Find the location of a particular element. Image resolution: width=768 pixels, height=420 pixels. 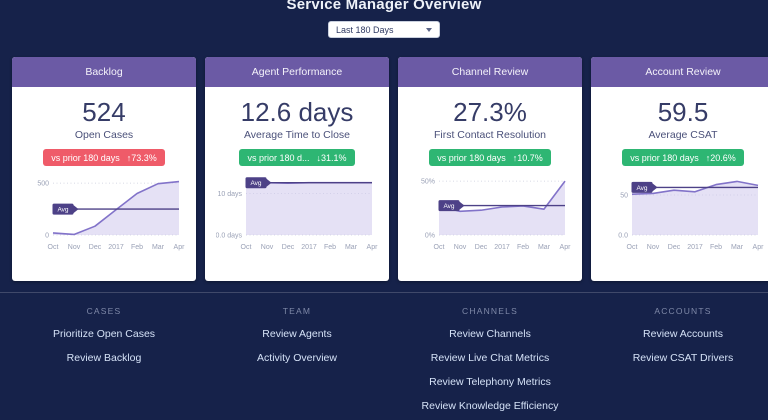

svg-text: 0% is located at coordinates (430, 236).